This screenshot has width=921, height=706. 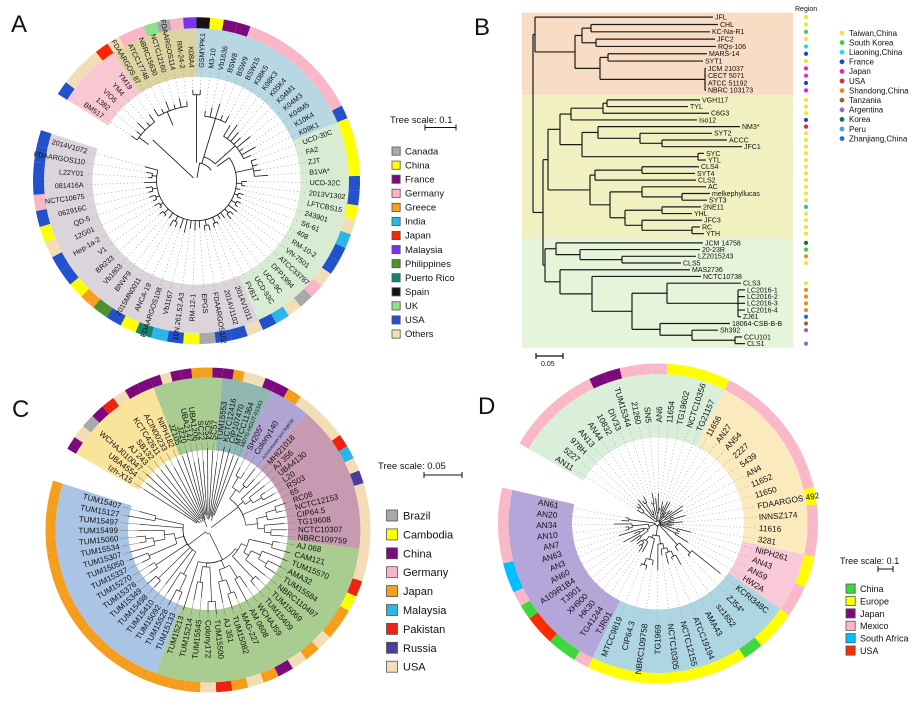 What do you see at coordinates (751, 127) in the screenshot?
I see `svg-text: NM3*` at bounding box center [751, 127].